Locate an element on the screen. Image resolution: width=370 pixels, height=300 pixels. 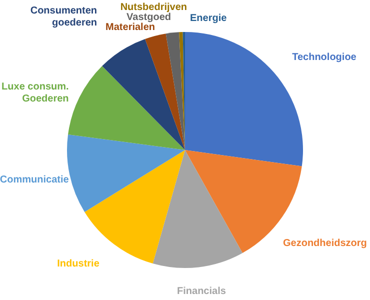
slice-label: Technologioe is located at coordinates (324, 57).